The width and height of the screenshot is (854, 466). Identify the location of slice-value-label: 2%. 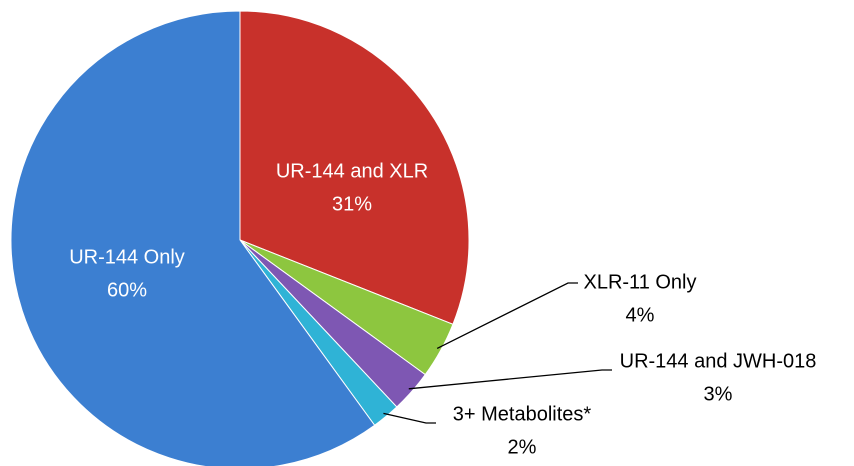
(522, 447).